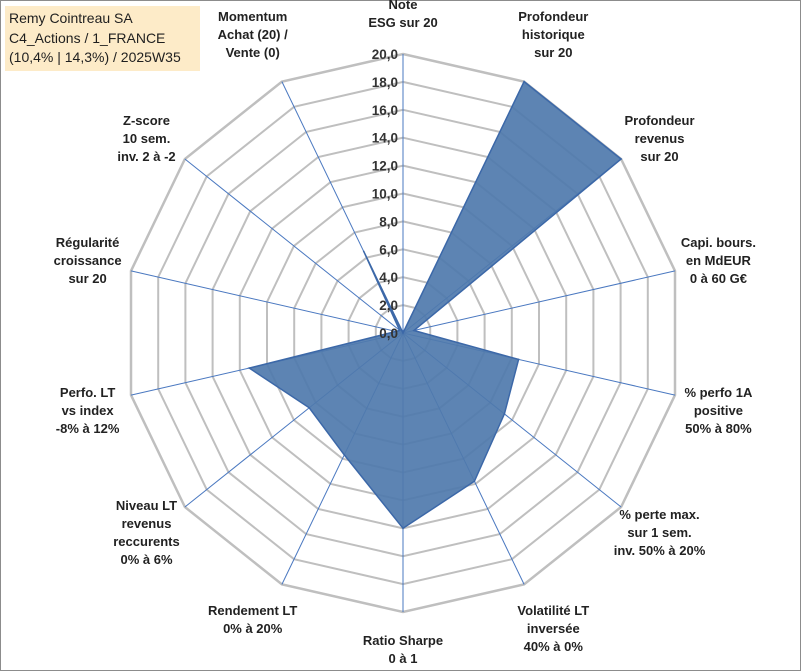 This screenshot has height=671, width=801. I want to click on axis-label: Régularité croissance sur 20, so click(88, 260).